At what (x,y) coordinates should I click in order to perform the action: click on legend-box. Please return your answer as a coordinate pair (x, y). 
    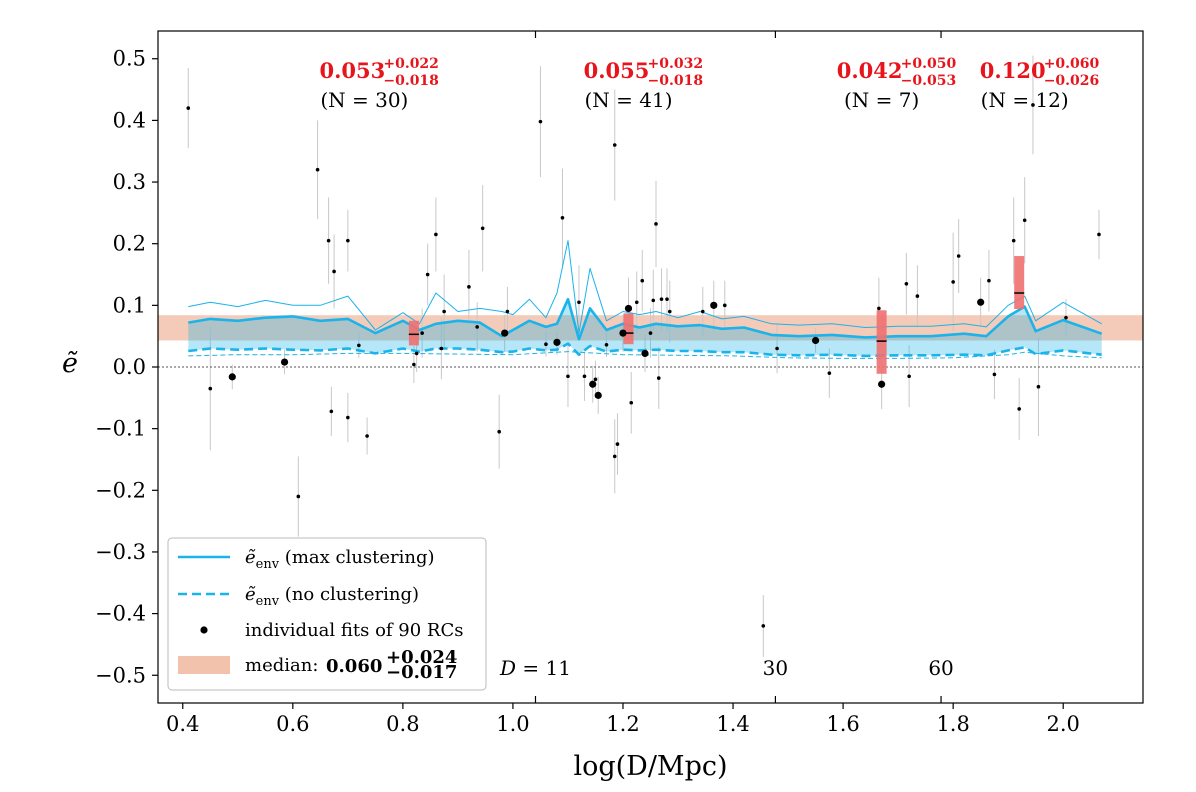
    Looking at the image, I should click on (327, 614).